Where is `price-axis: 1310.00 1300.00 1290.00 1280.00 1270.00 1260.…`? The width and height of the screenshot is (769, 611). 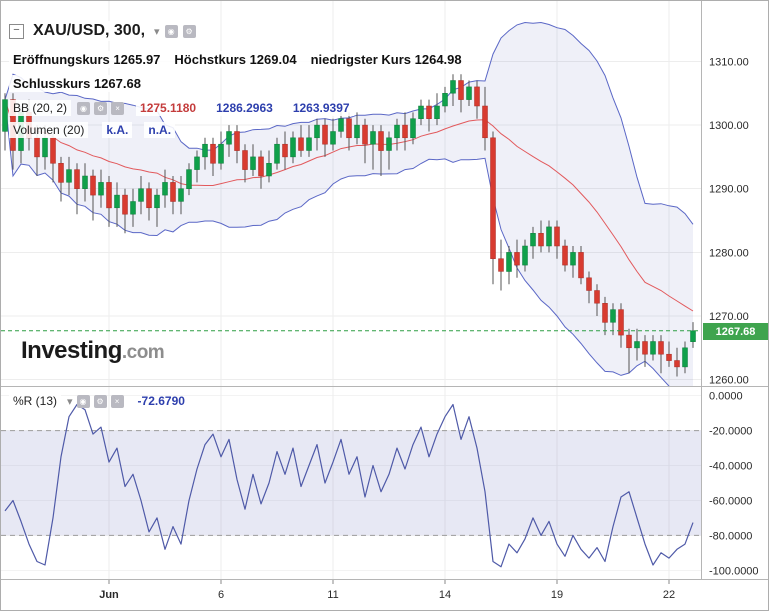
price-axis: 1310.00 1300.00 1290.00 1280.00 1270.00 1260.… is located at coordinates (734, 193).